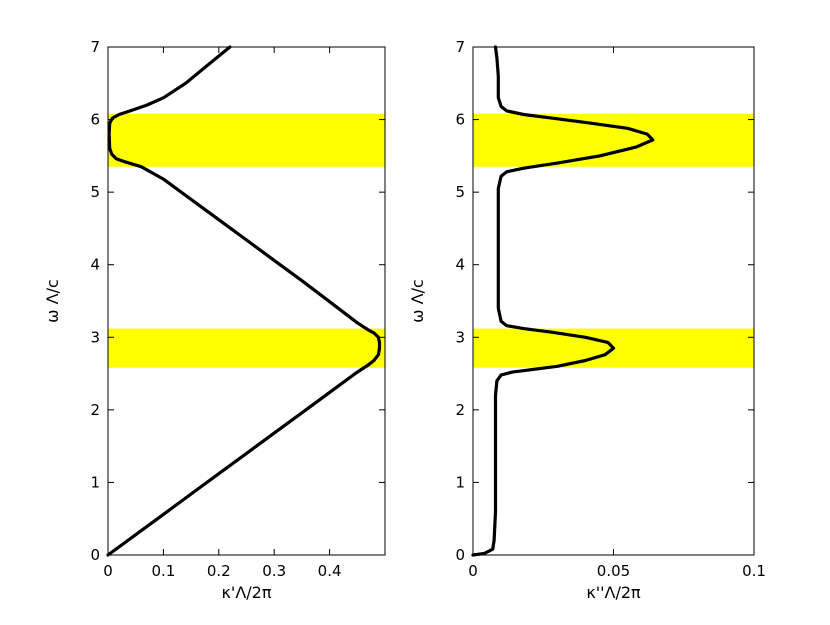 The height and width of the screenshot is (625, 830). Describe the element at coordinates (473, 571) in the screenshot. I see `right-x-tick-label: 0` at that location.